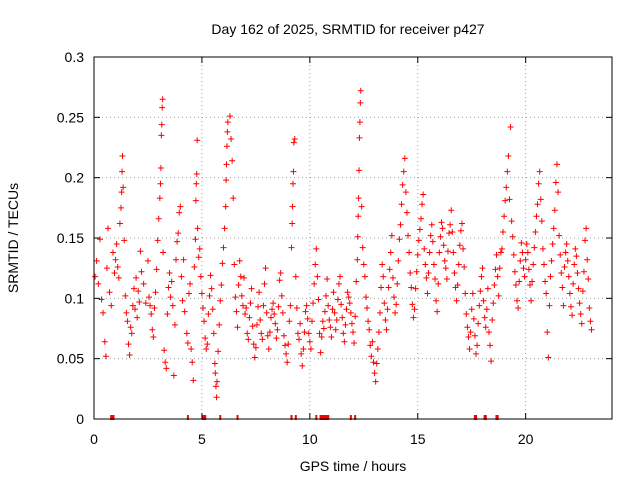 The image size is (640, 480). I want to click on x-tick-label: 15, so click(418, 439).